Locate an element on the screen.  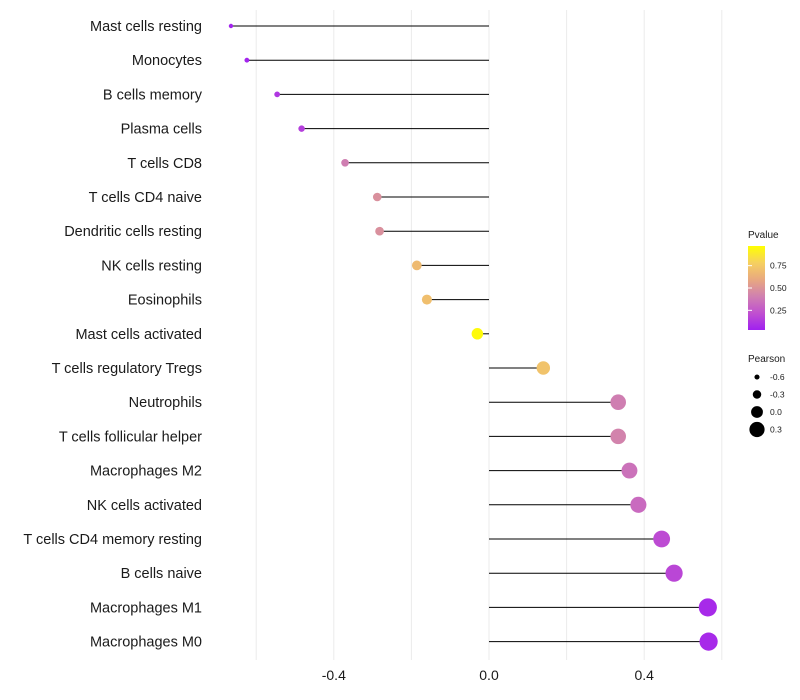
colorbar-tick-label: 0.25 is located at coordinates (778, 310).